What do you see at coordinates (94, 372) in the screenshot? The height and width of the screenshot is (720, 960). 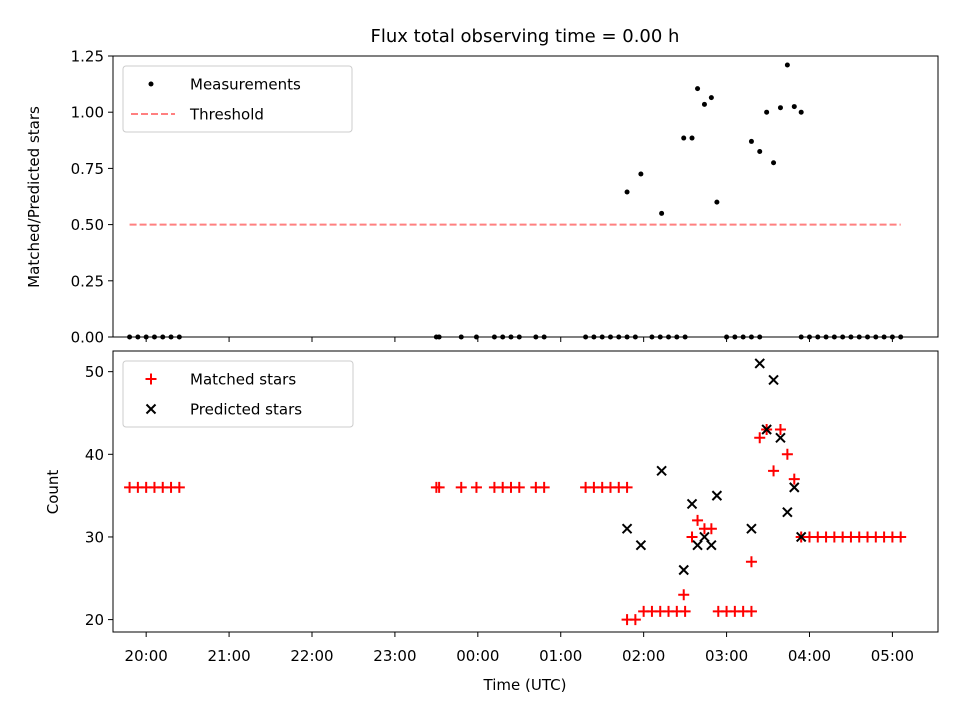 I see `bottom-y-tick-label: 50` at bounding box center [94, 372].